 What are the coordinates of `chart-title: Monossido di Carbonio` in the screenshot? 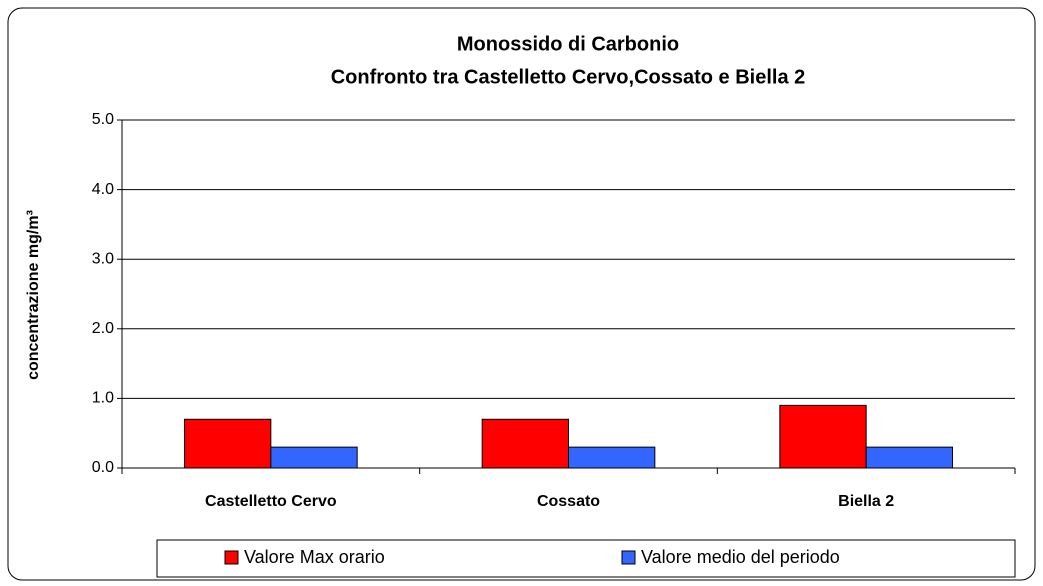 It's located at (568, 44).